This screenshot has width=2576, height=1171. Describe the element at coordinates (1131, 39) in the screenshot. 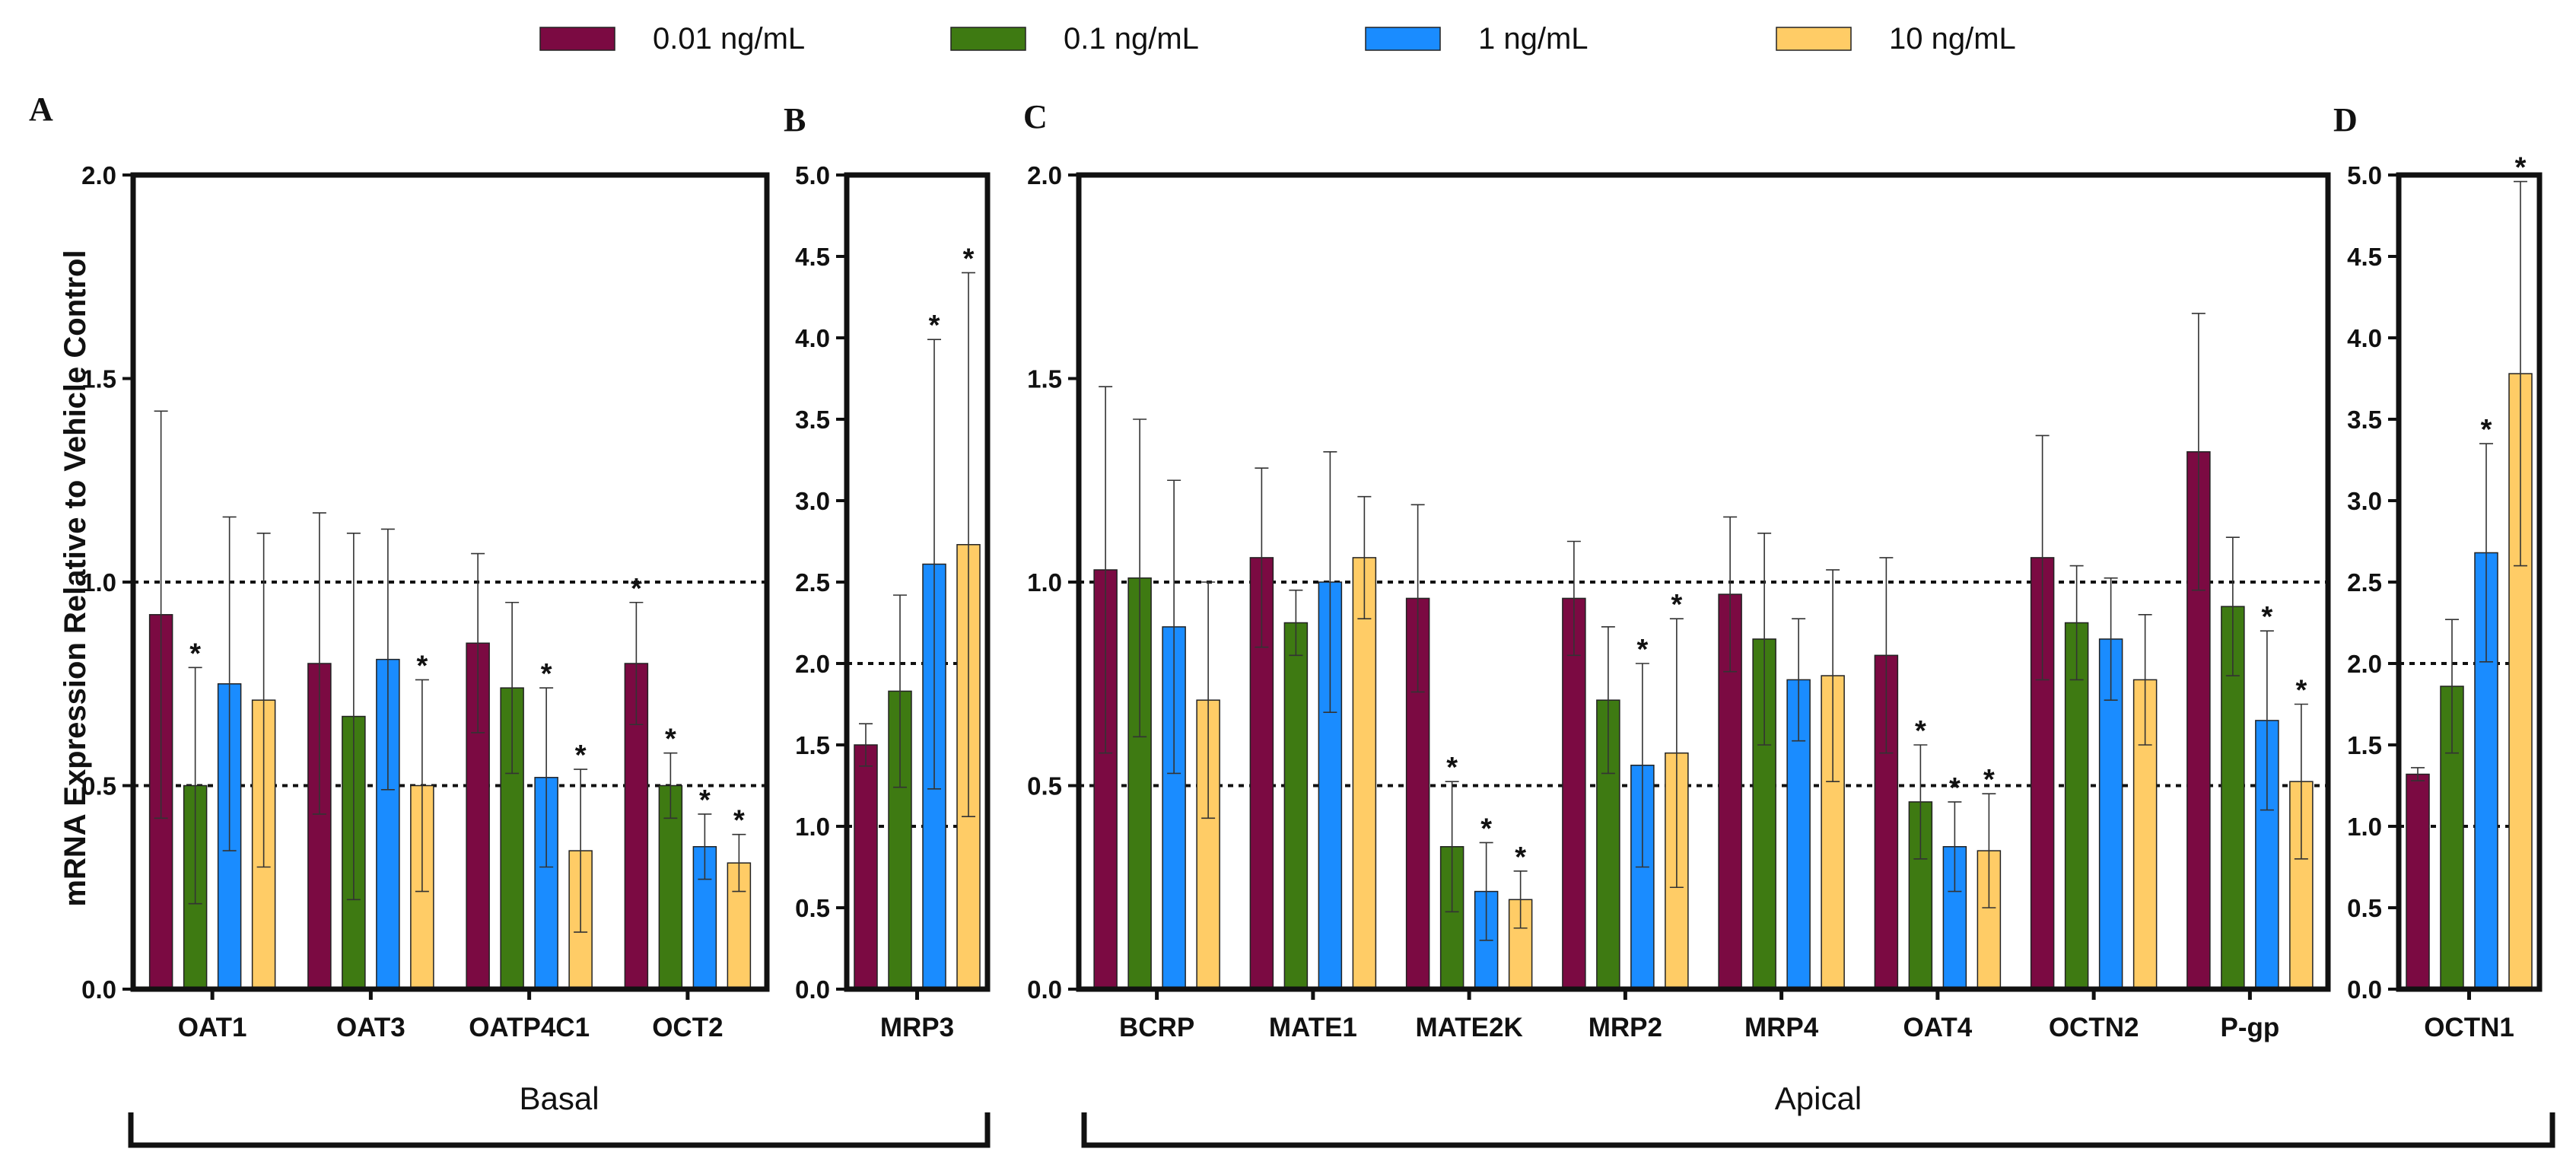

I see `legend-label-2: 0.1 ng/mL` at that location.